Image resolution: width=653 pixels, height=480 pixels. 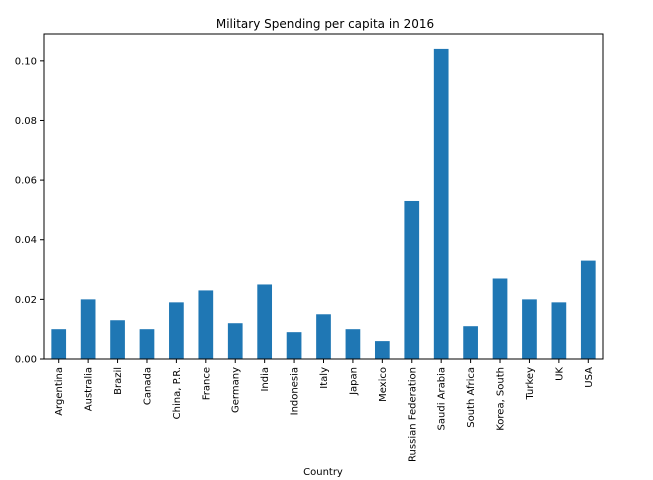 I want to click on x-tick-label: Brazil, so click(x=118, y=381).